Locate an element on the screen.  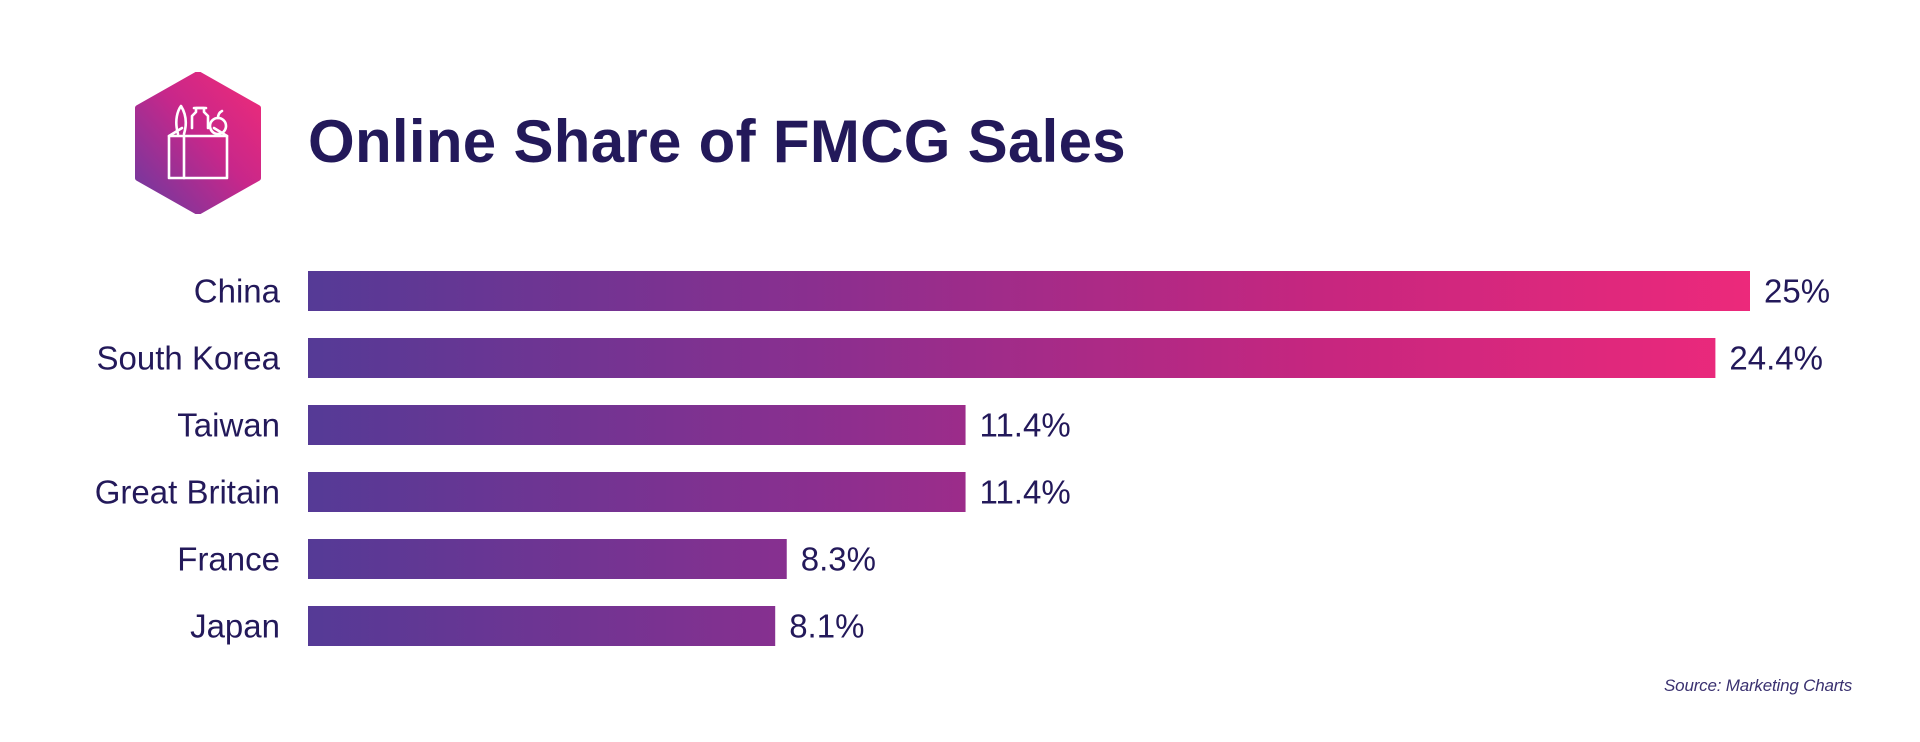
value-label: 24.4% is located at coordinates (1776, 358).